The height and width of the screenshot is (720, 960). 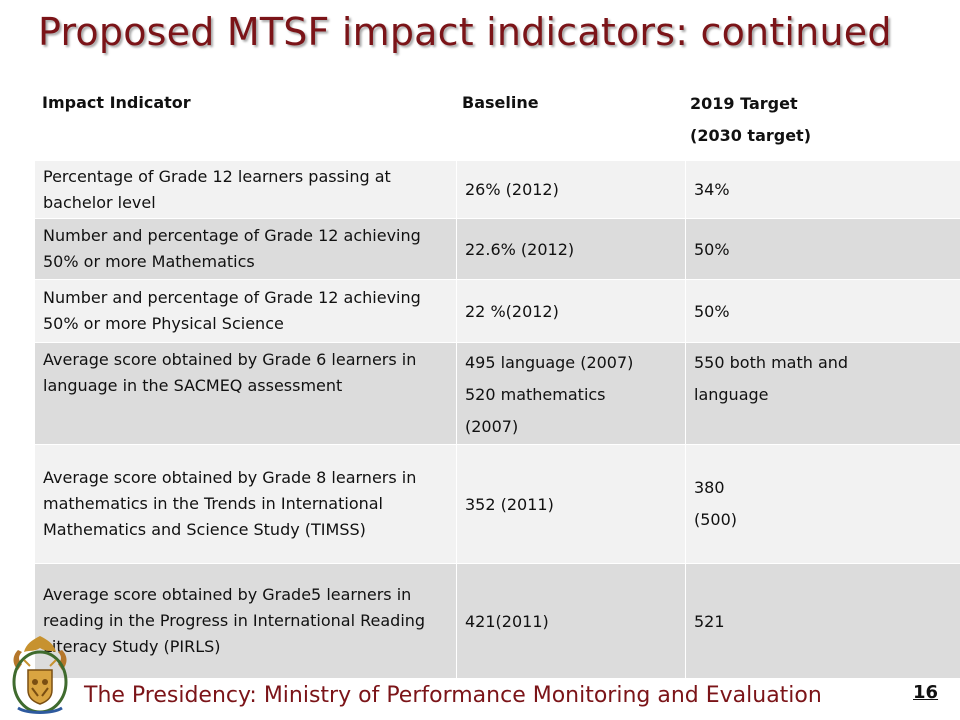 I want to click on target-line: 550 both math and, so click(x=771, y=362).